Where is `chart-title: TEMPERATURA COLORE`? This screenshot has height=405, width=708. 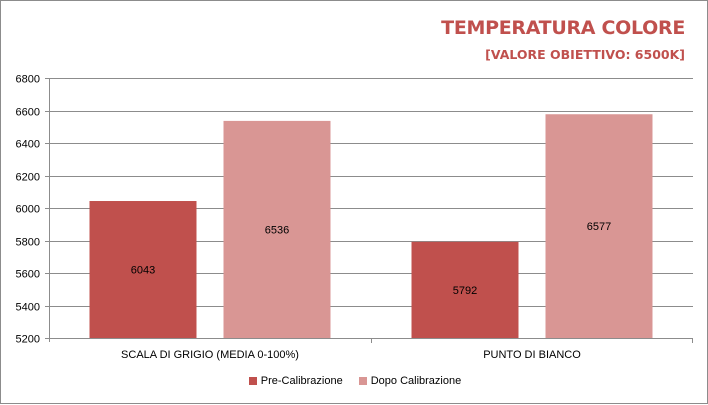 chart-title: TEMPERATURA COLORE is located at coordinates (563, 28).